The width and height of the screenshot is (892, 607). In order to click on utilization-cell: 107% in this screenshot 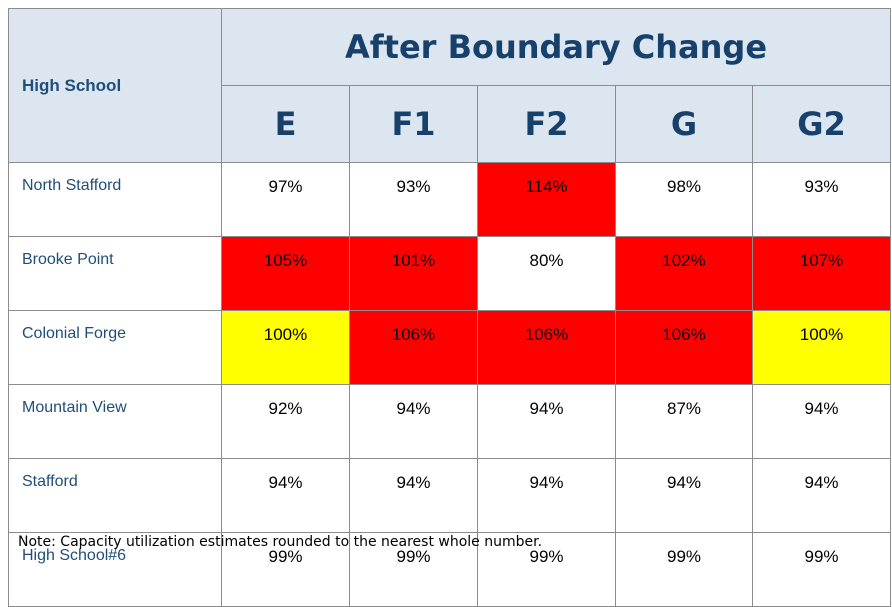, I will do `click(821, 273)`.